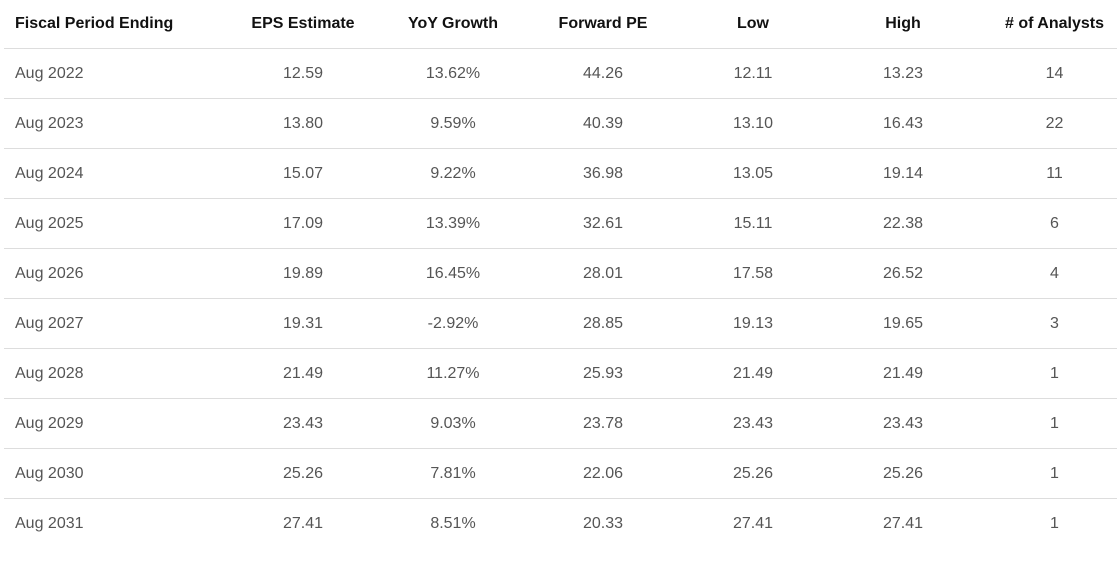 The image size is (1117, 574). Describe the element at coordinates (903, 123) in the screenshot. I see `cell-high: 16.43` at that location.